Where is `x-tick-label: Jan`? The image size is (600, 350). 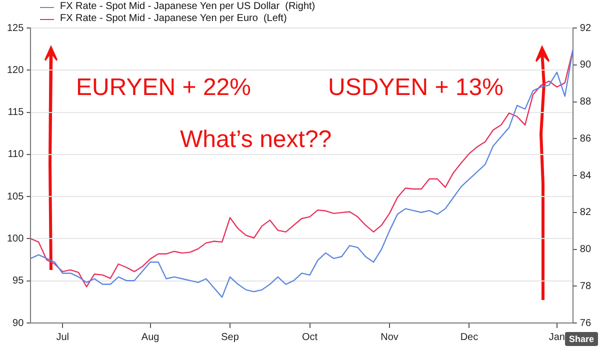
x-tick-label: Jan is located at coordinates (556, 337).